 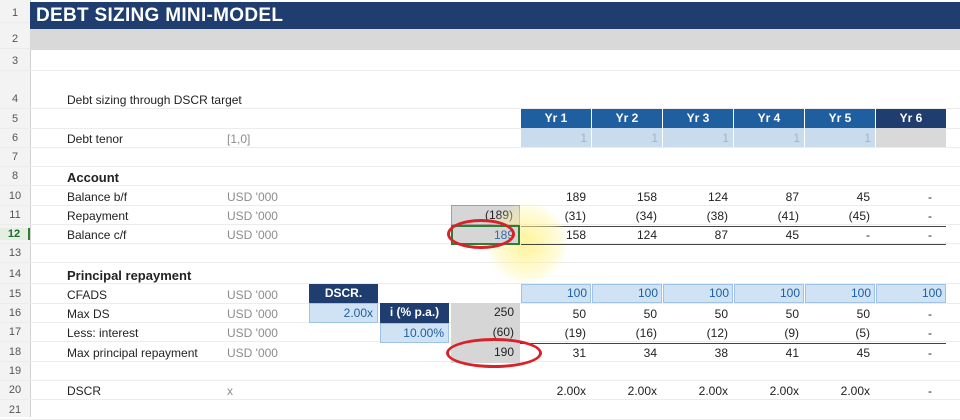 What do you see at coordinates (15, 352) in the screenshot?
I see `row-number: 18` at bounding box center [15, 352].